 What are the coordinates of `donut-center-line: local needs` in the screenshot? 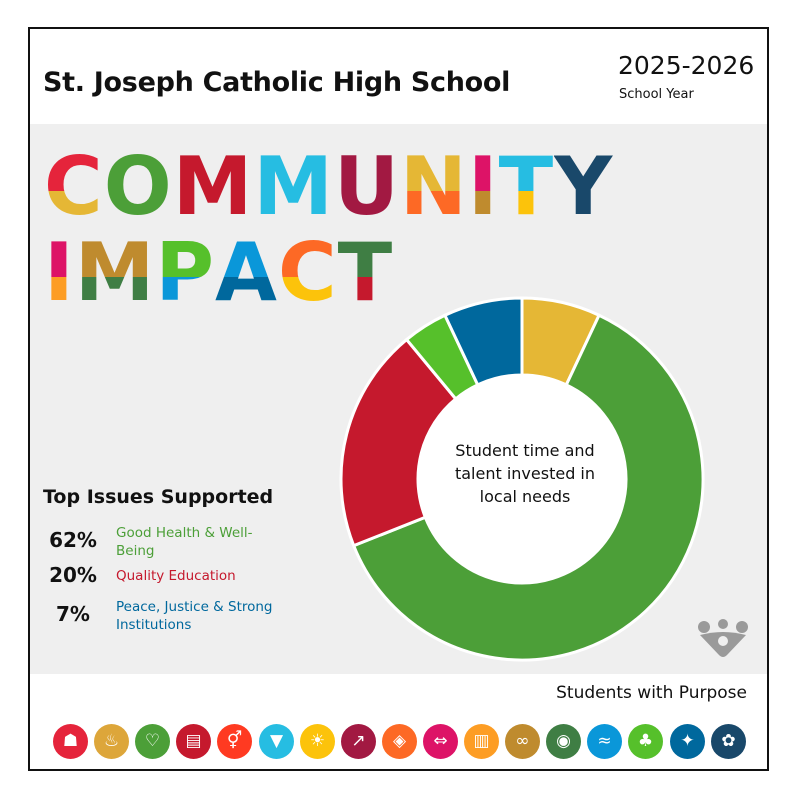 It's located at (525, 497).